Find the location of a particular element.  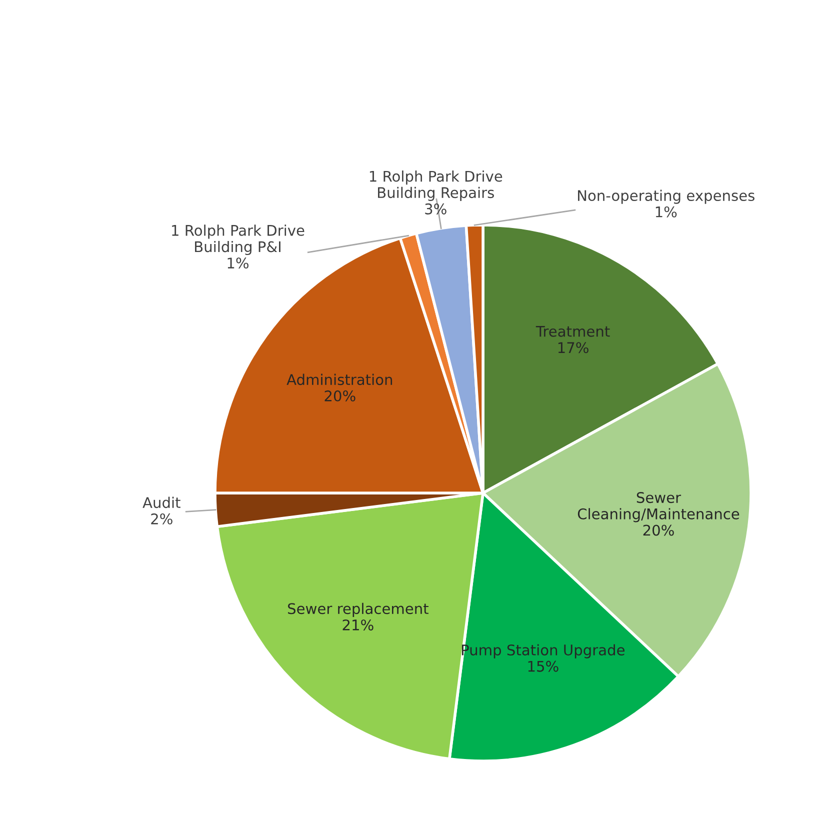

data-label: 17% is located at coordinates (573, 348).